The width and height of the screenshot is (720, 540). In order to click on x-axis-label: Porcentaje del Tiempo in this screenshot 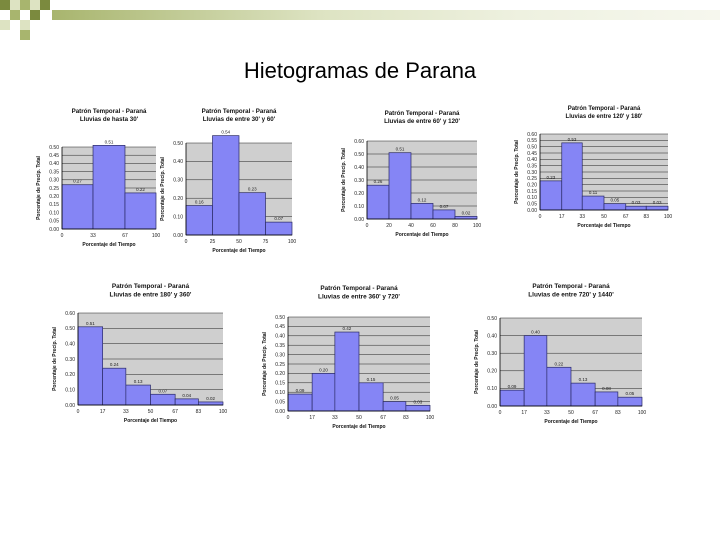, I will do `click(603, 226)`.